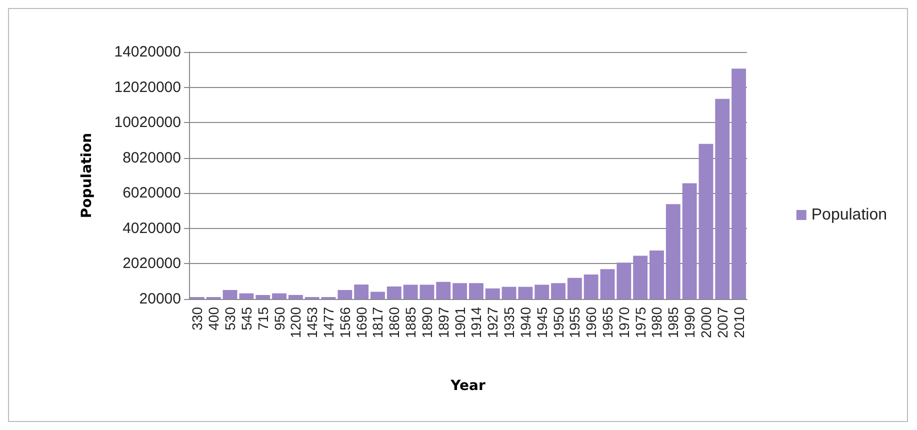 This screenshot has width=917, height=430. What do you see at coordinates (558, 322) in the screenshot?
I see `x-tick-label: 1950` at bounding box center [558, 322].